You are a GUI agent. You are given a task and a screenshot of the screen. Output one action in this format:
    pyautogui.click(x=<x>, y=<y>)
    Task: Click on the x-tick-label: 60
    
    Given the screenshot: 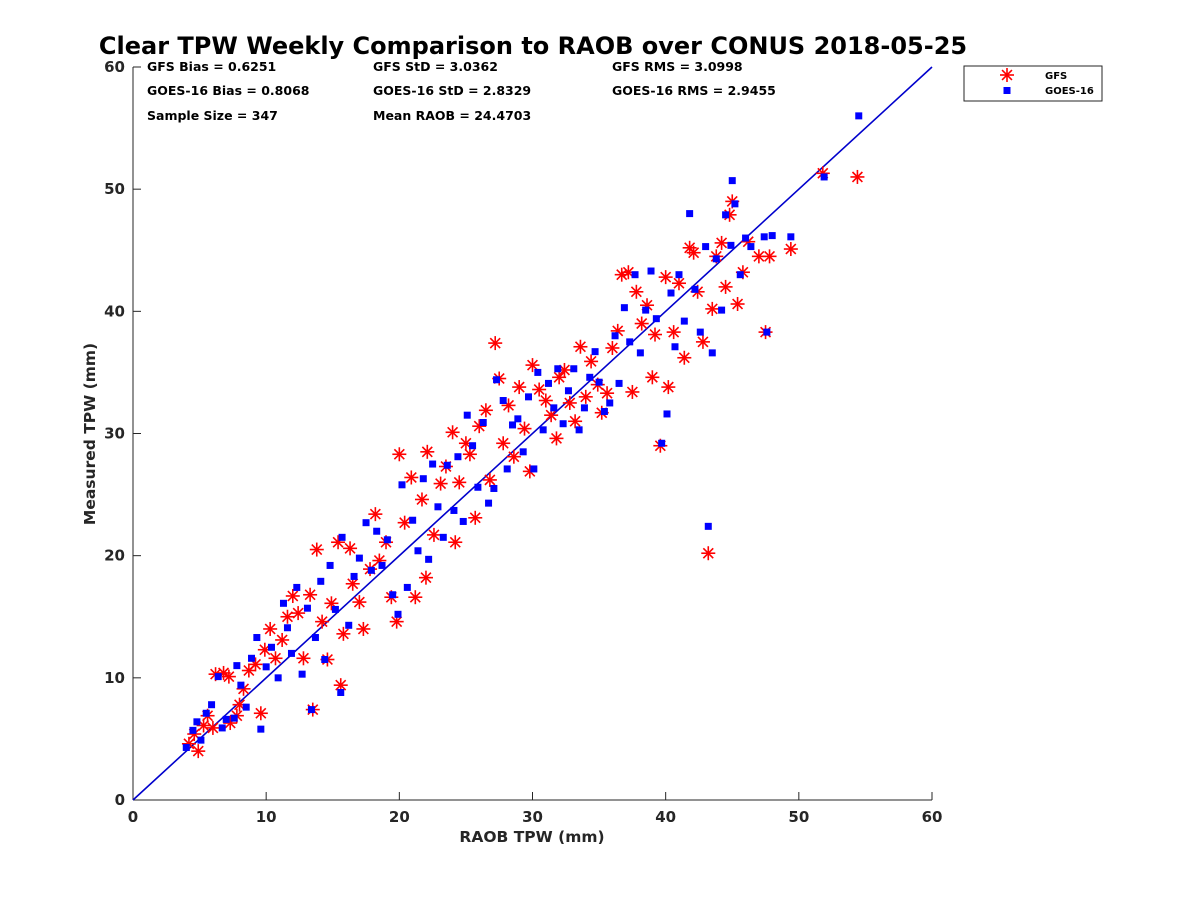 What is the action you would take?
    pyautogui.click(x=932, y=817)
    